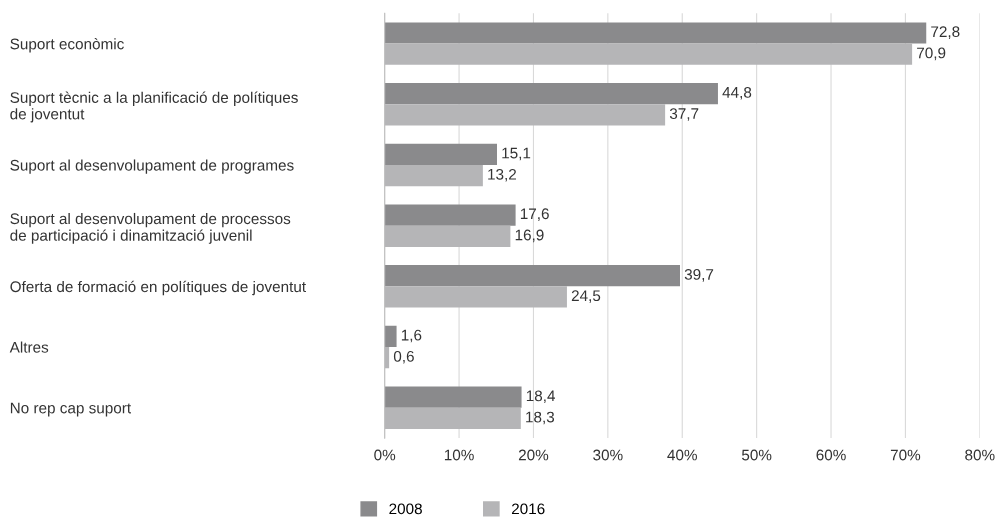 The image size is (1007, 531). I want to click on data-label: 72,8, so click(945, 32).